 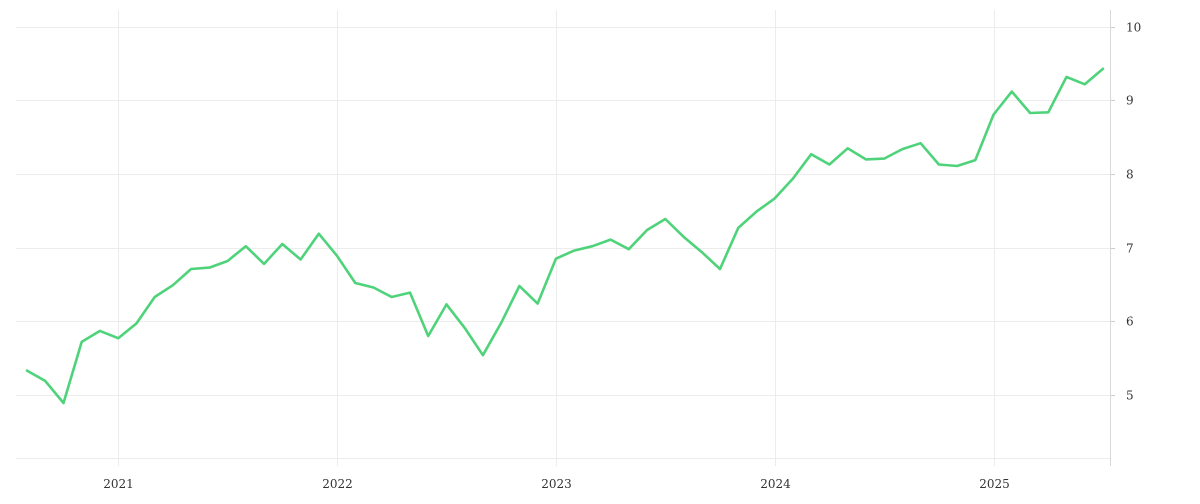 I want to click on x-tick-label: 2024, so click(x=775, y=484).